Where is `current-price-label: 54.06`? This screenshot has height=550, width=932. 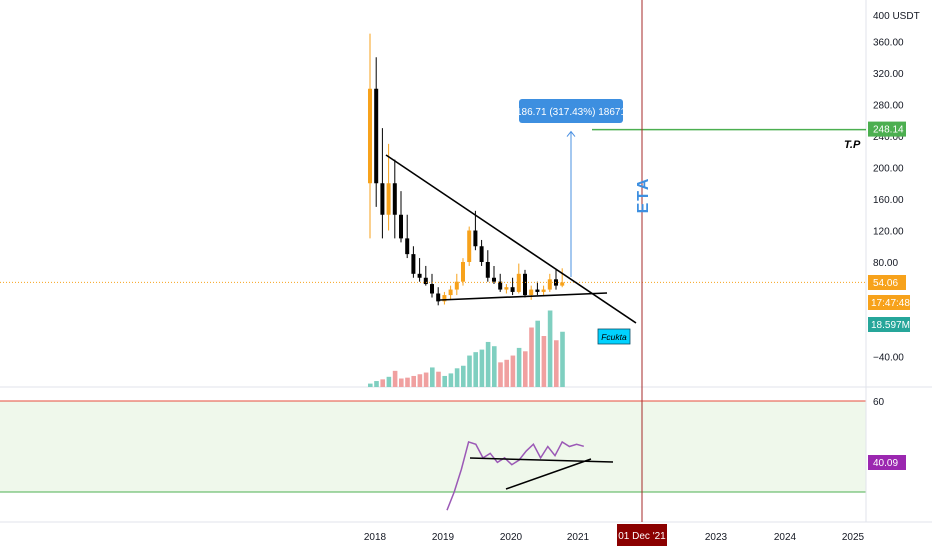 current-price-label: 54.06 is located at coordinates (885, 283).